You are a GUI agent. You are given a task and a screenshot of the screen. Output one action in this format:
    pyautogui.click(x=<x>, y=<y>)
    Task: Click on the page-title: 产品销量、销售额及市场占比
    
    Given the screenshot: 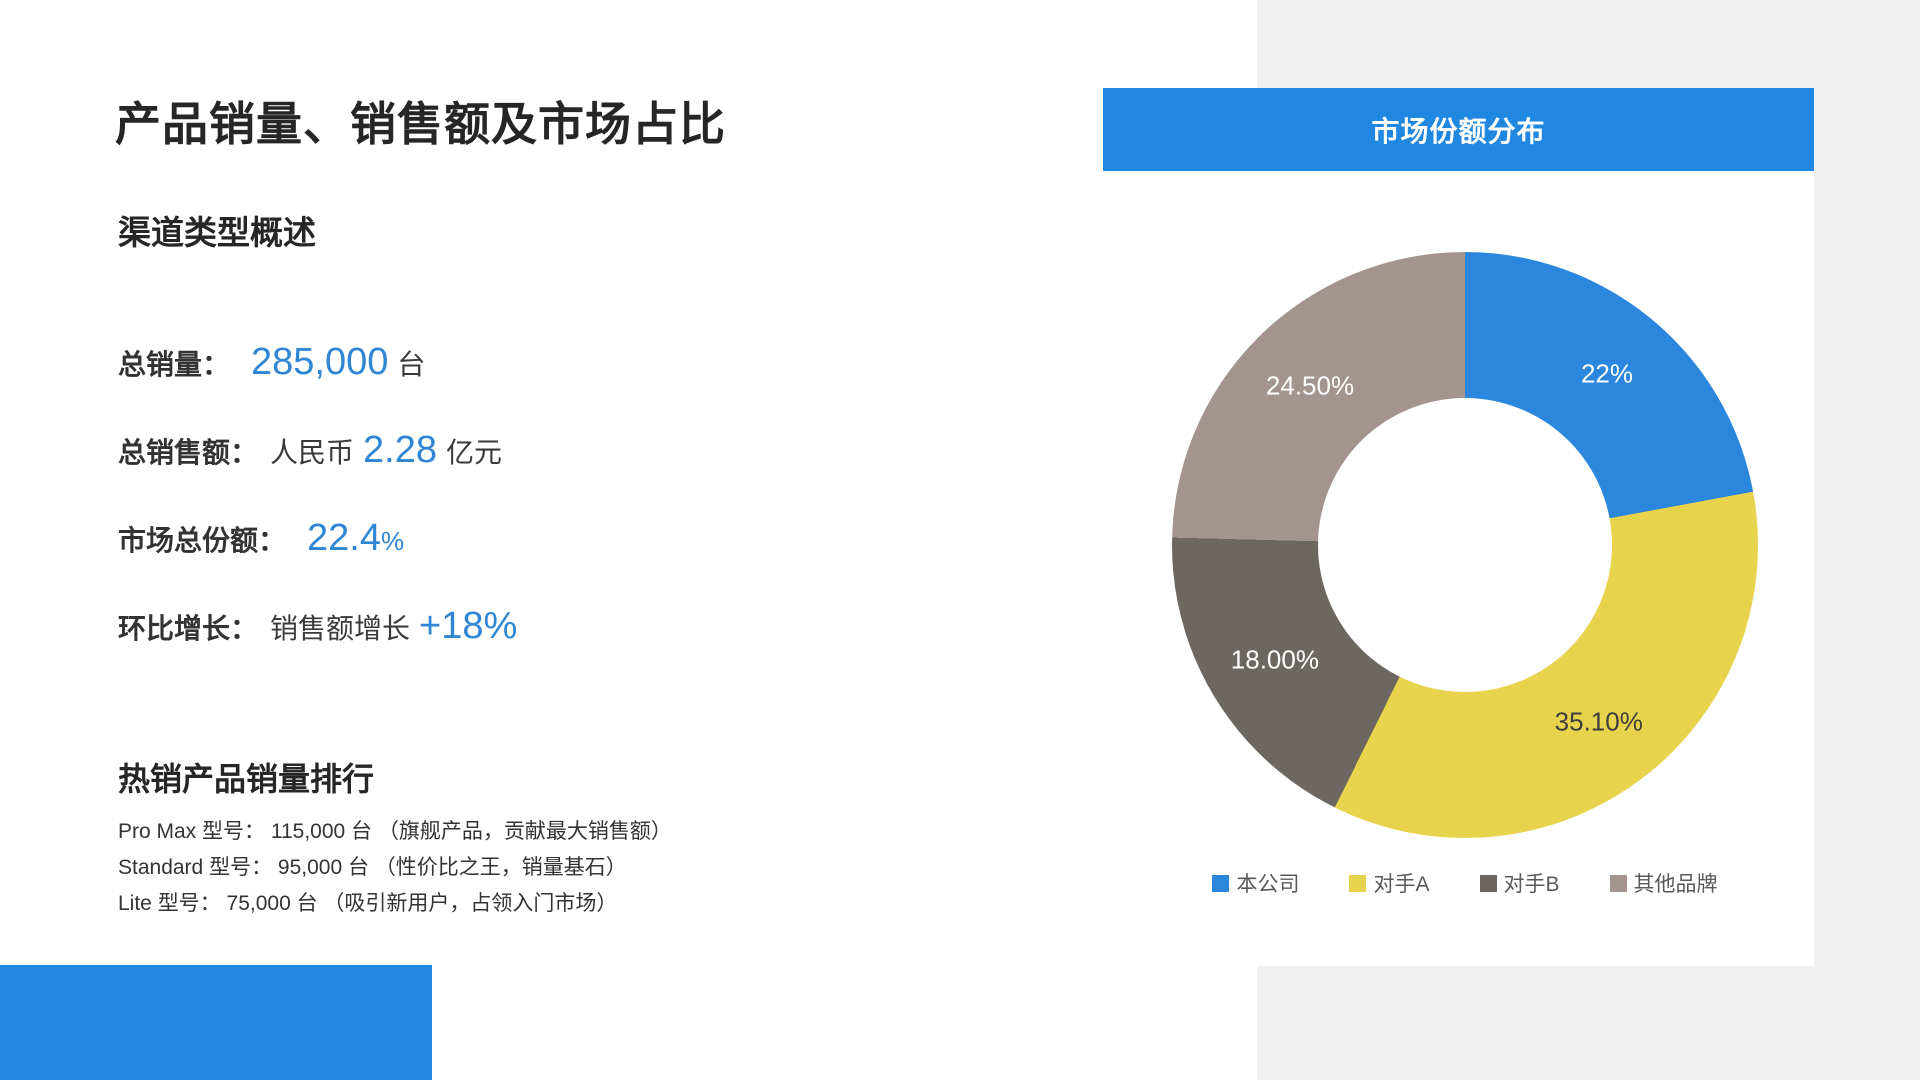 What is the action you would take?
    pyautogui.click(x=420, y=124)
    